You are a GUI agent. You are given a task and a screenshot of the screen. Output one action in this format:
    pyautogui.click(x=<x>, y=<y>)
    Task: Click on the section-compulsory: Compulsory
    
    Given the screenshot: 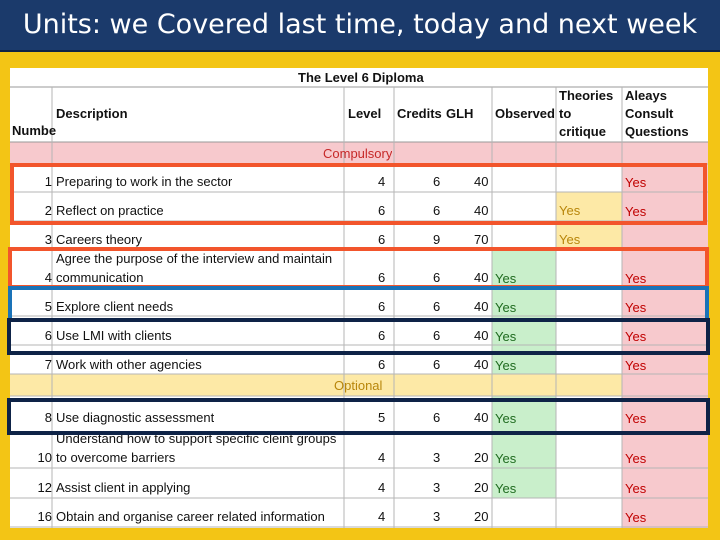 What is the action you would take?
    pyautogui.click(x=358, y=154)
    